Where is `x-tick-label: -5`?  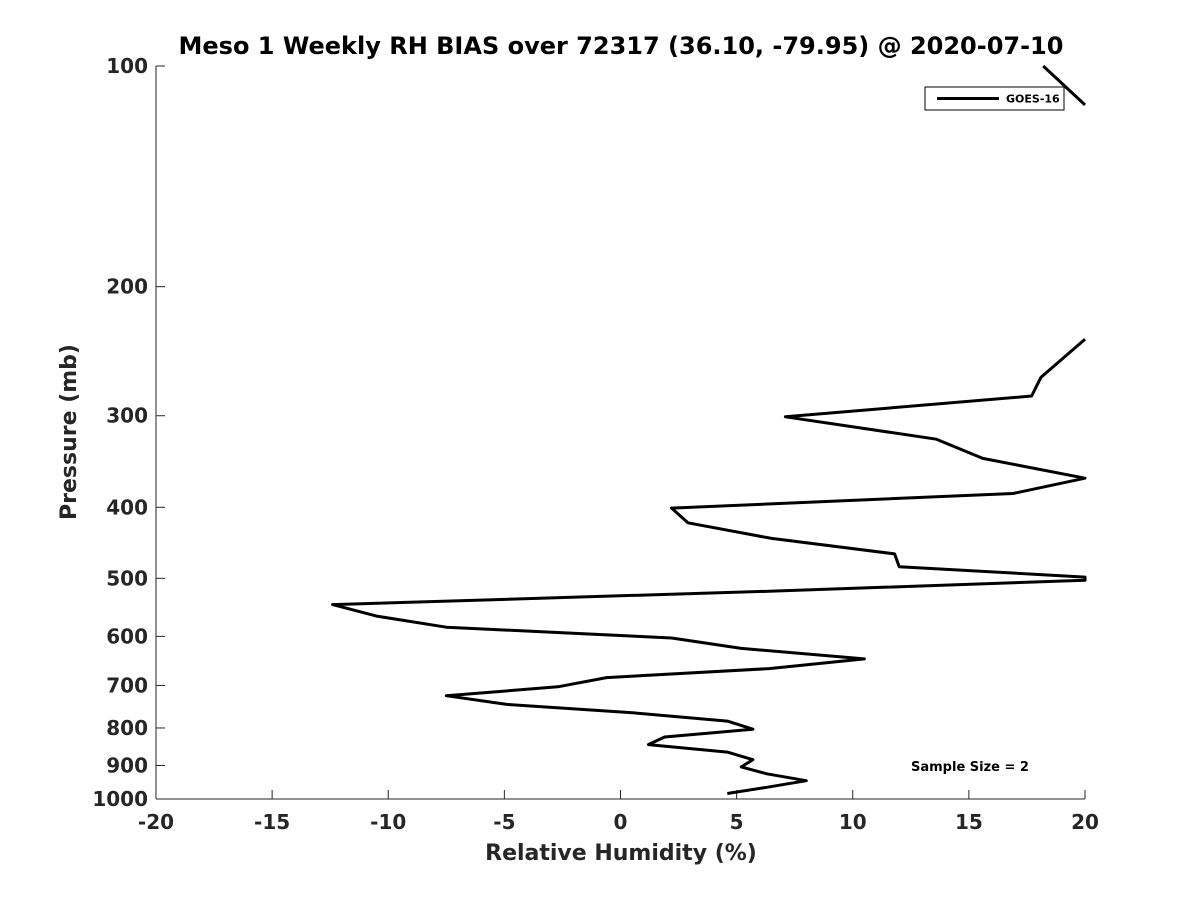 x-tick-label: -5 is located at coordinates (504, 822).